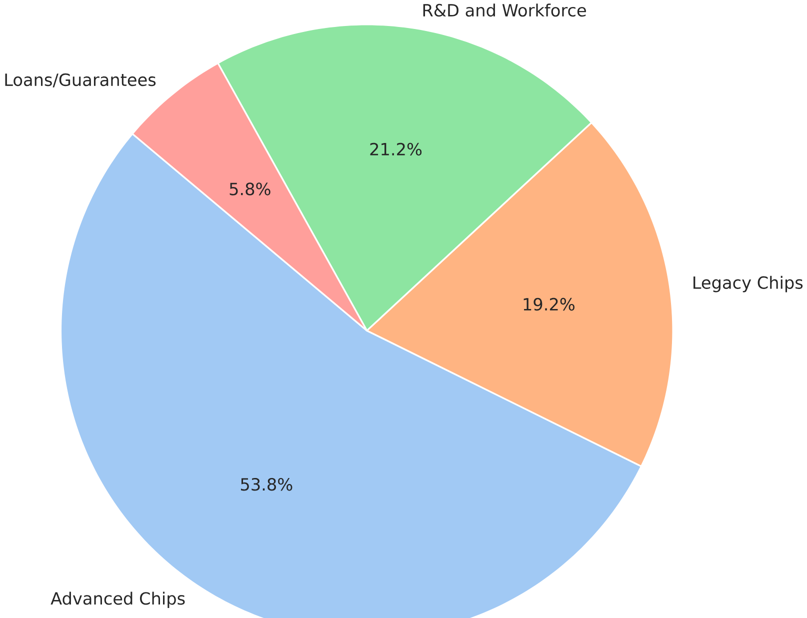 The height and width of the screenshot is (618, 807). Describe the element at coordinates (504, 9) in the screenshot. I see `slice-label: R&D and Workforce` at that location.